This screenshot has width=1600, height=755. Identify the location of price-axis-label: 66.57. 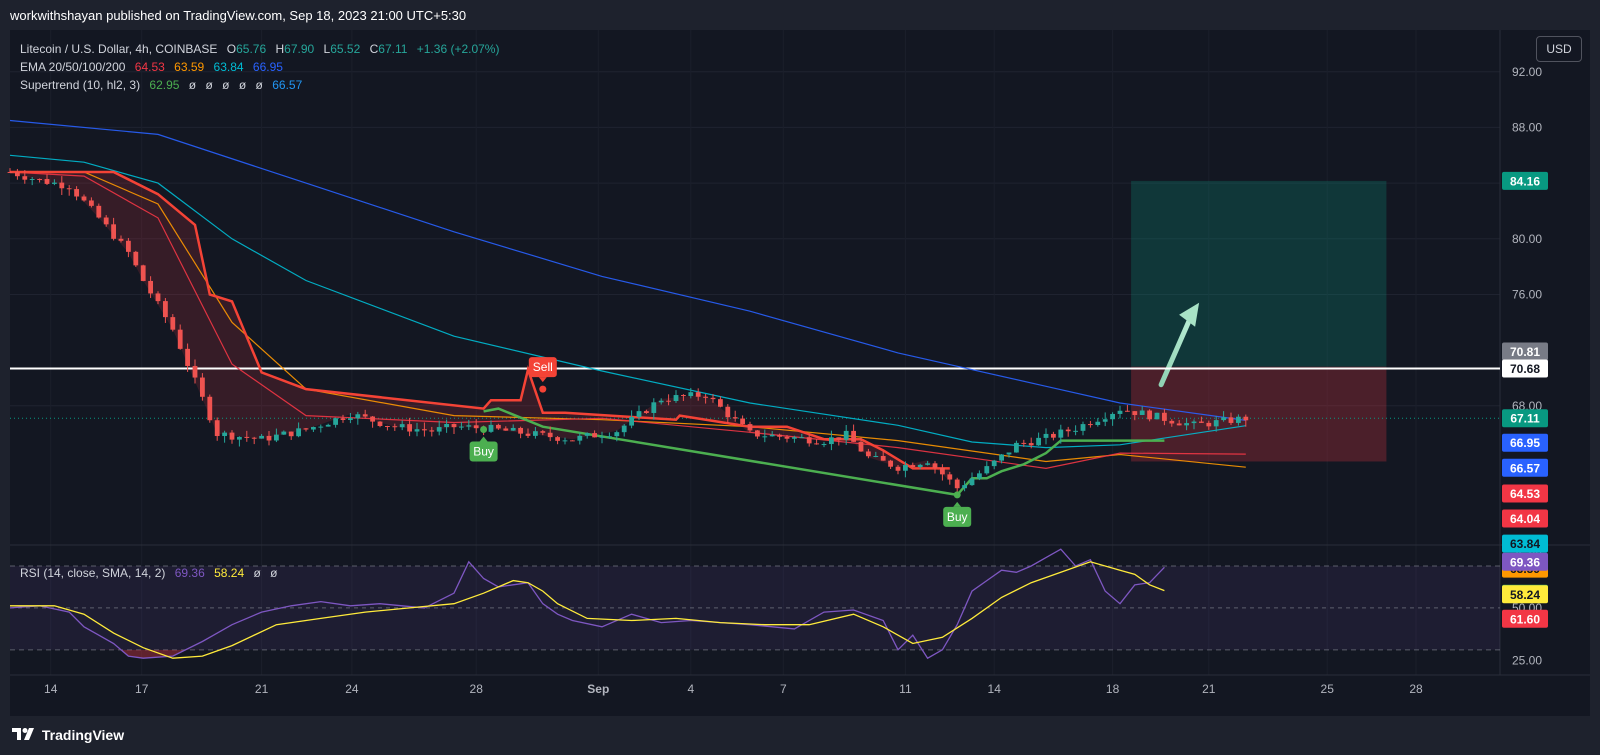
(1525, 468).